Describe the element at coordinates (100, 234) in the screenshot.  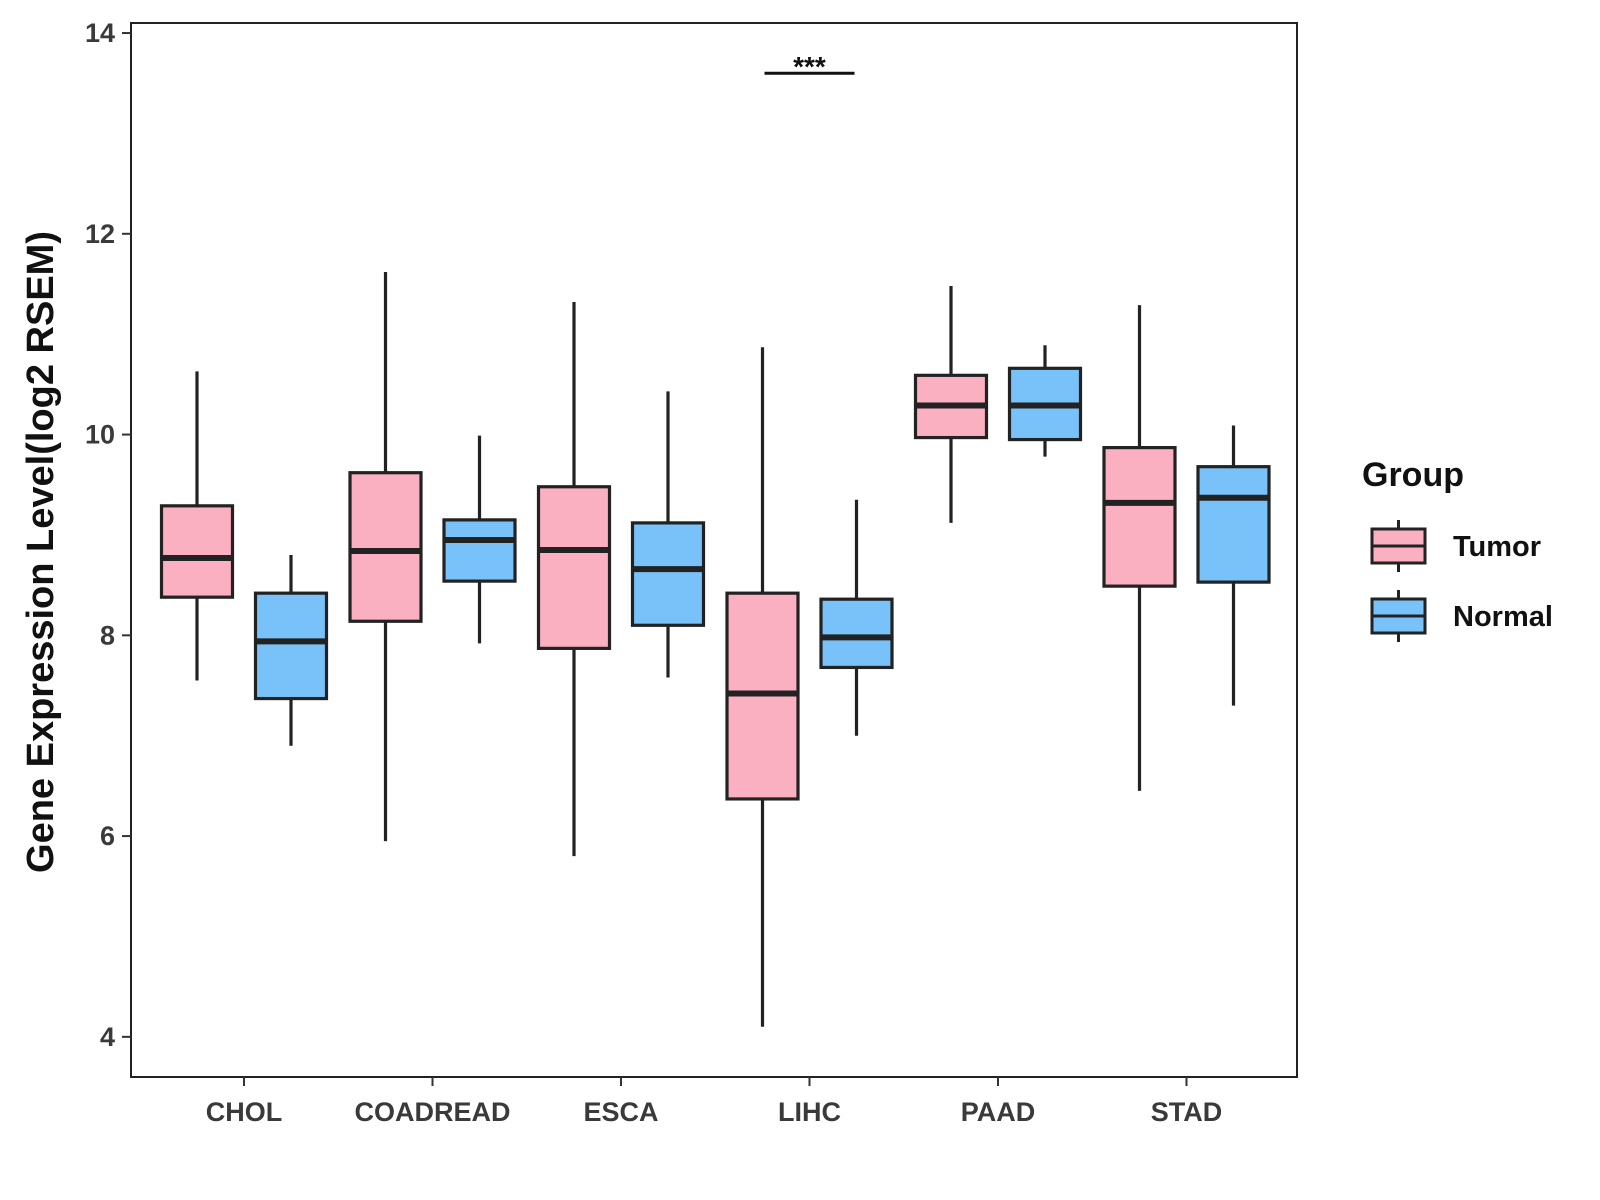
I see `y-tick-label: 12` at that location.